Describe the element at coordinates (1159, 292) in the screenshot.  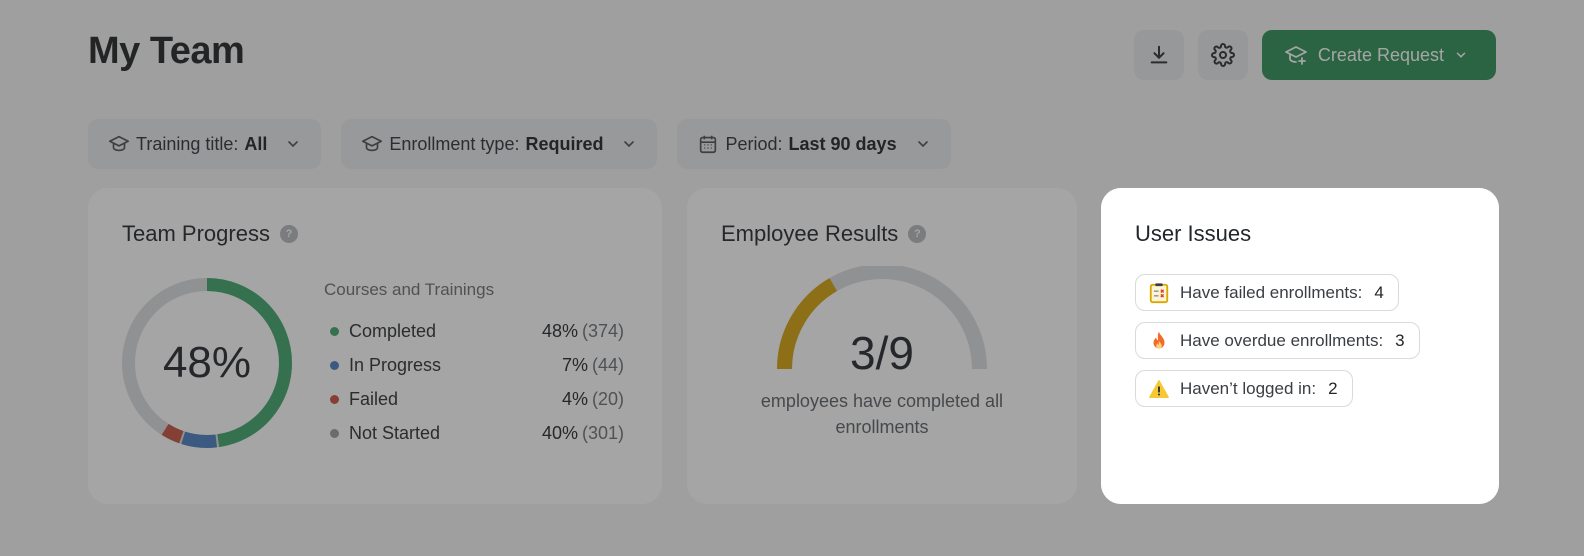
I see `failed-clipboard-icon` at that location.